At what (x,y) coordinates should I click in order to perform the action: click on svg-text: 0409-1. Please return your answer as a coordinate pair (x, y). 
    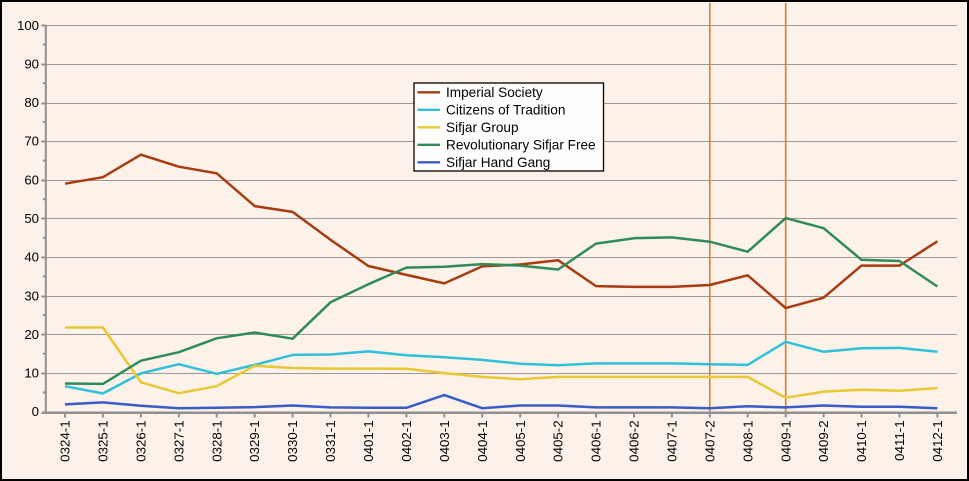
    Looking at the image, I should click on (785, 440).